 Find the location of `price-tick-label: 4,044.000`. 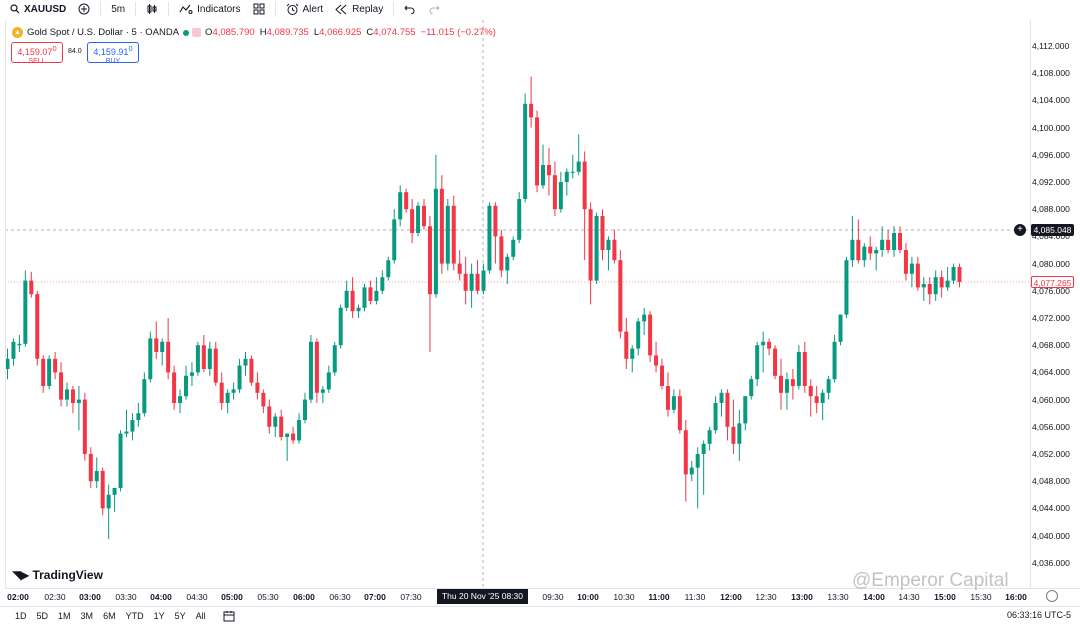

price-tick-label: 4,044.000 is located at coordinates (1051, 508).